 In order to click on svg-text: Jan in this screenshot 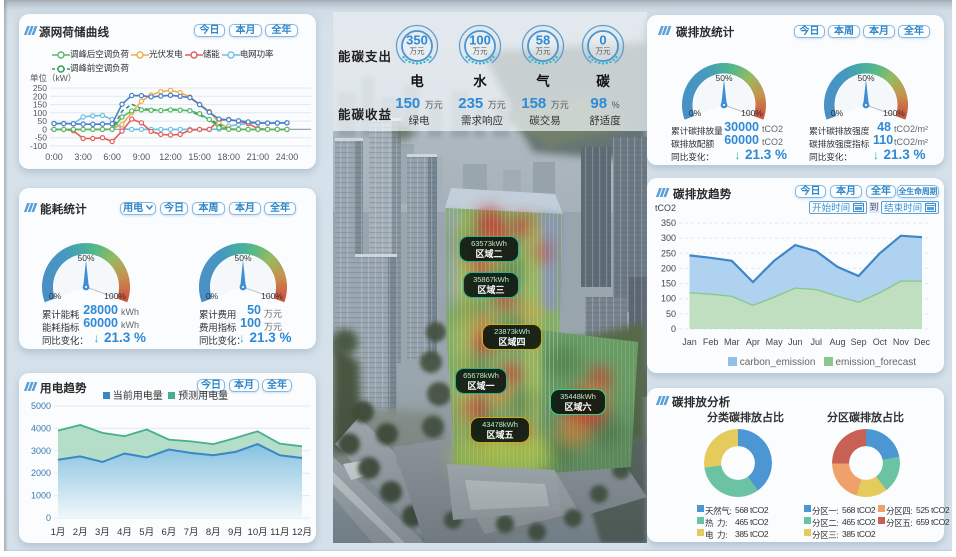, I will do `click(689, 342)`.